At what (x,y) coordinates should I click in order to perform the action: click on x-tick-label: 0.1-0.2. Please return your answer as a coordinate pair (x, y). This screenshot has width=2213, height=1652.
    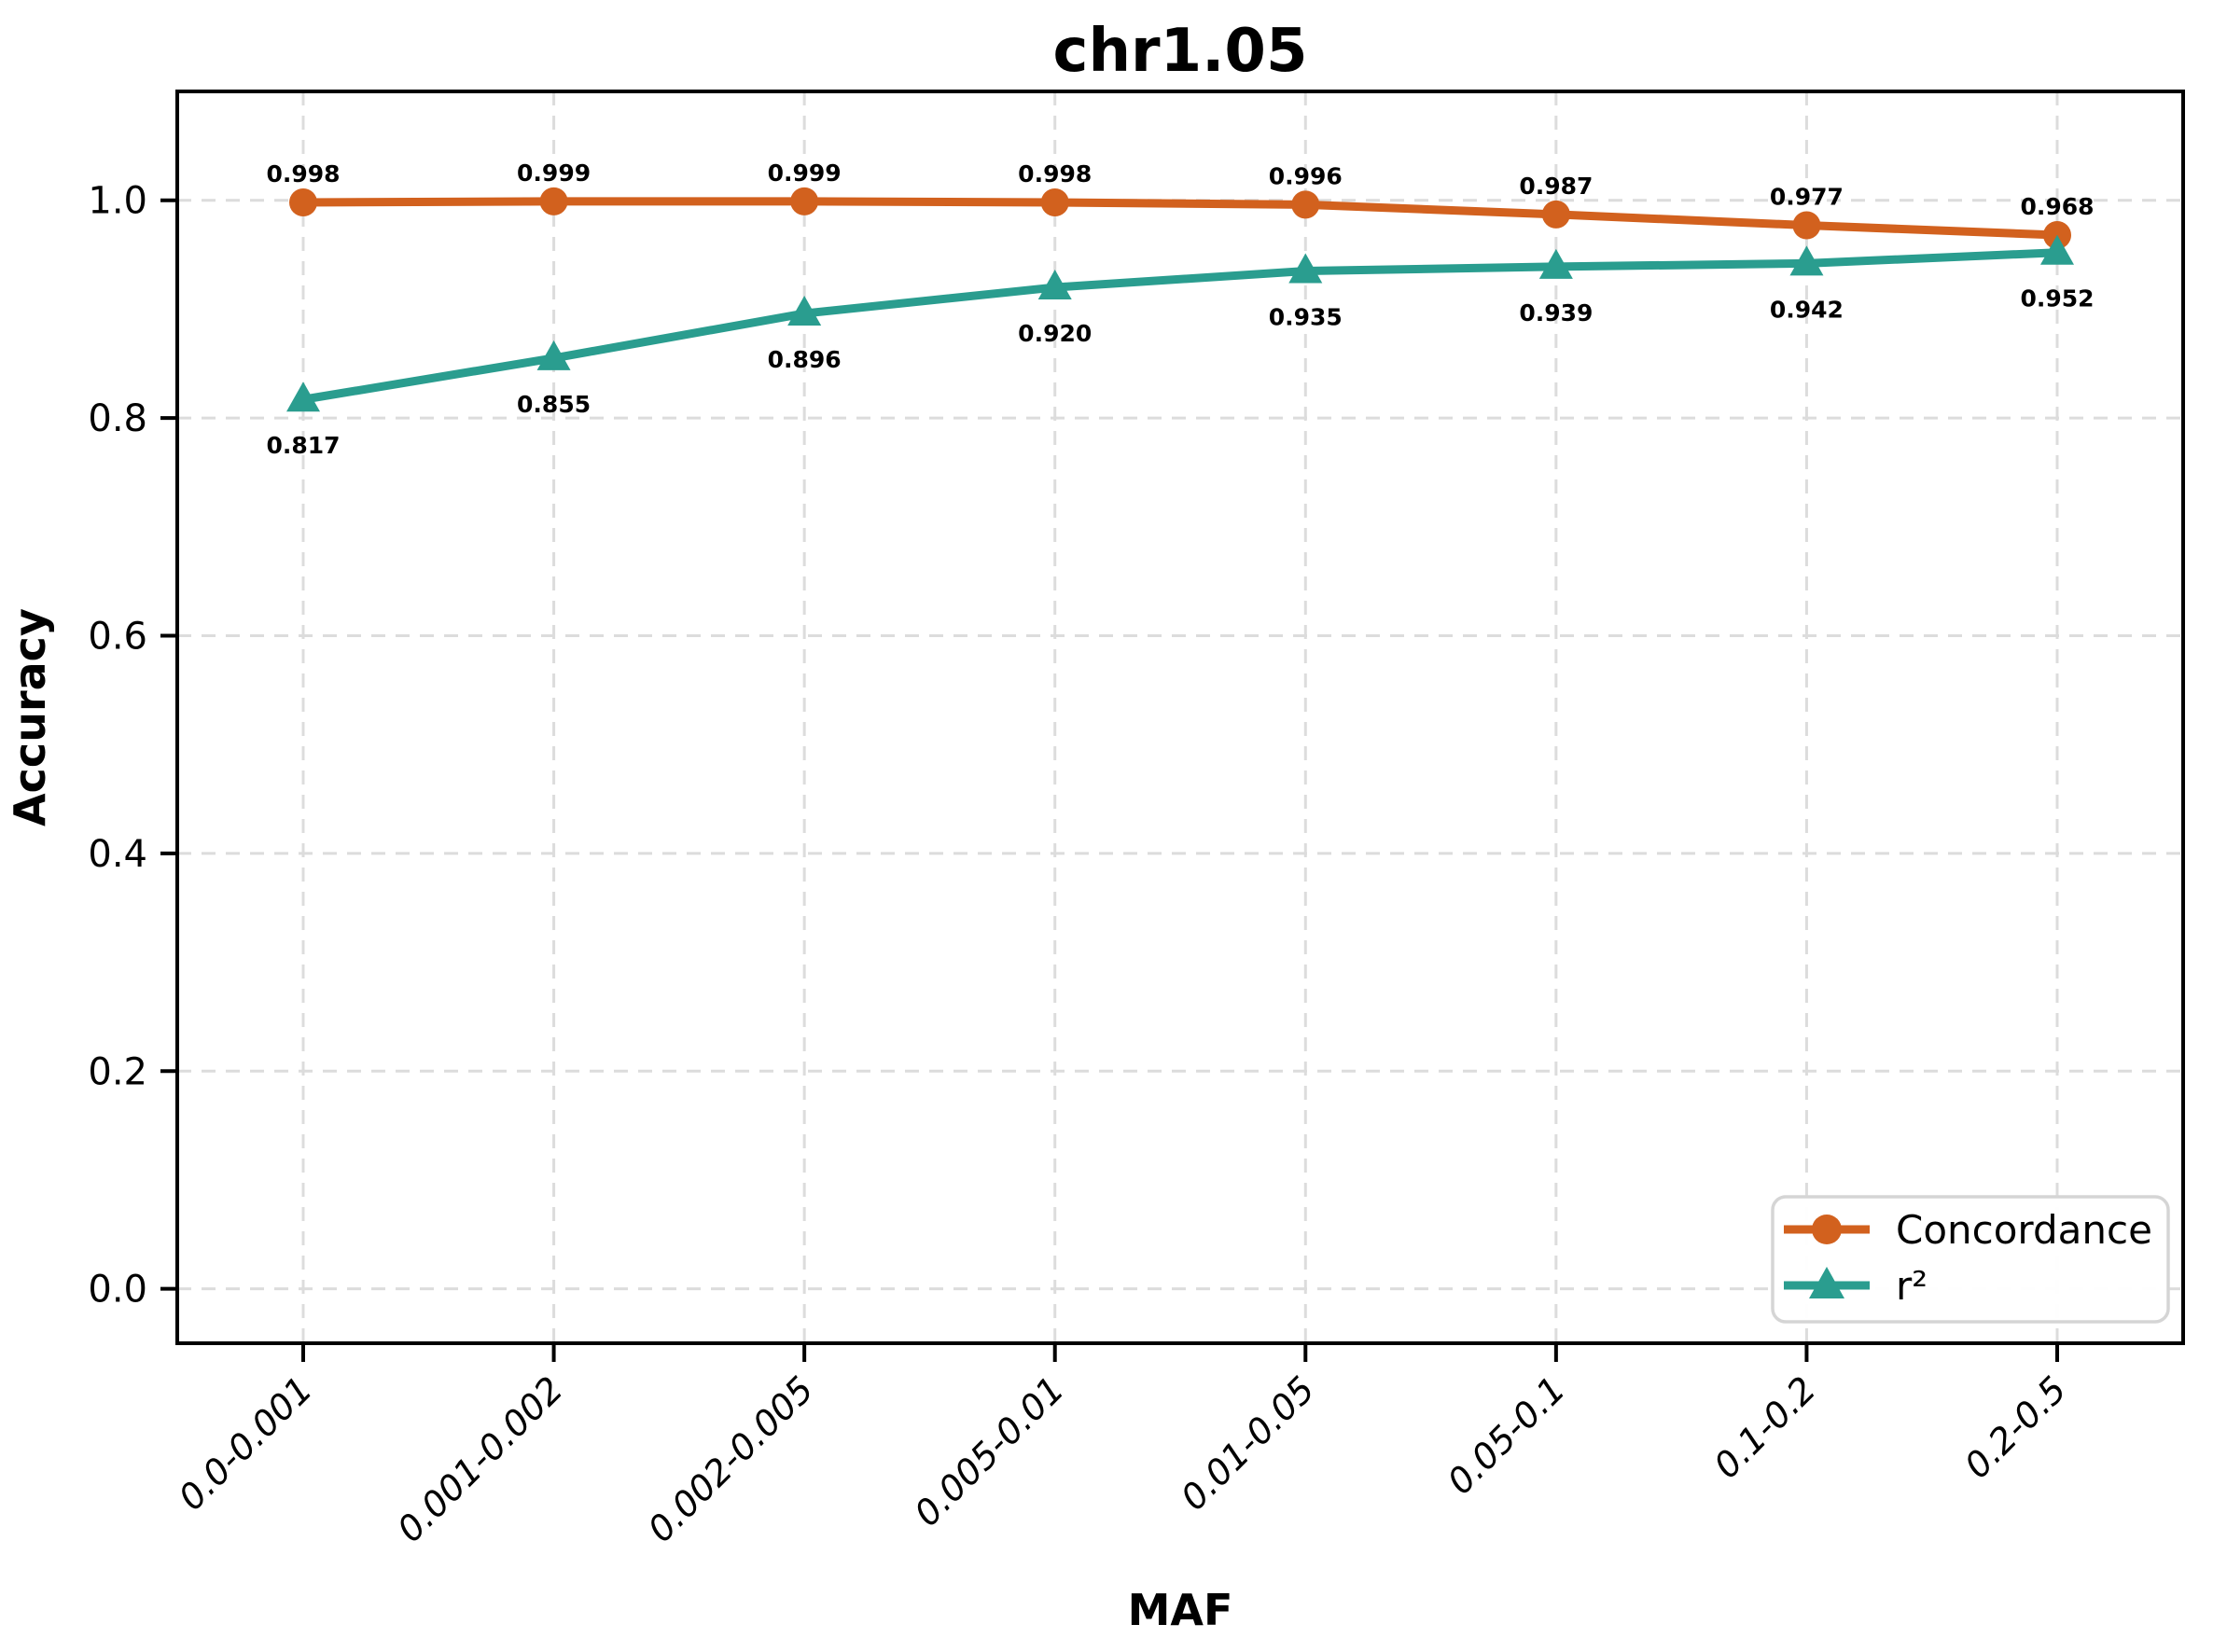
    Looking at the image, I should click on (1765, 1427).